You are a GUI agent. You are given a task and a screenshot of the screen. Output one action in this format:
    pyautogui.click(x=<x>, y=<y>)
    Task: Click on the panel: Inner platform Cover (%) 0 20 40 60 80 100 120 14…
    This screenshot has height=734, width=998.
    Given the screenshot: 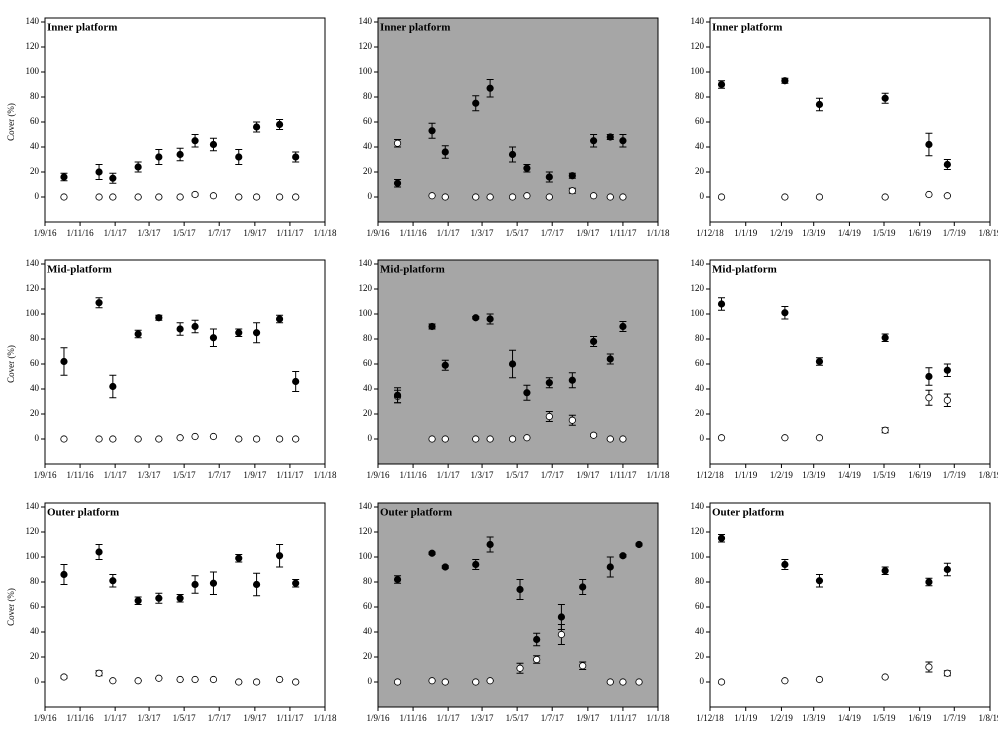 What is the action you would take?
    pyautogui.click(x=171, y=127)
    